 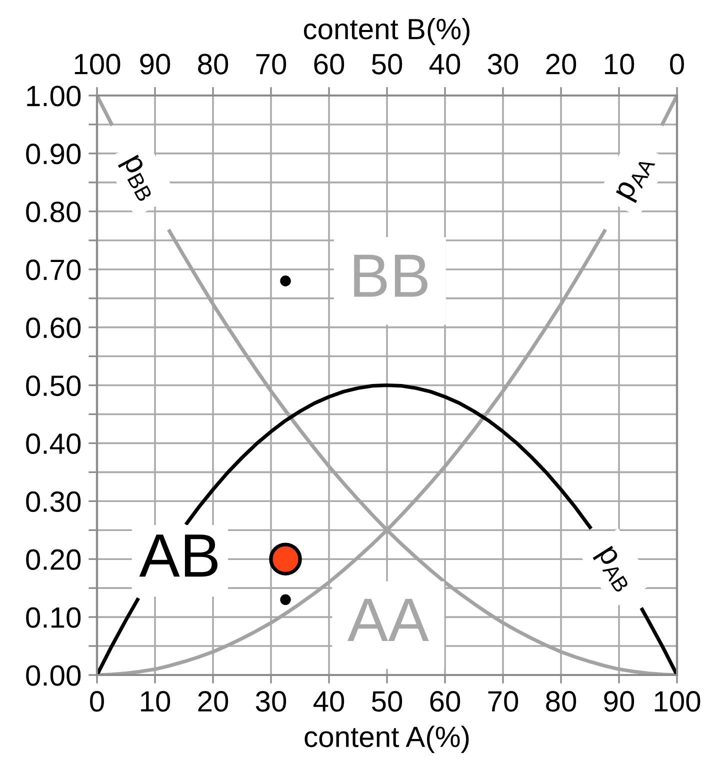 What do you see at coordinates (388, 619) in the screenshot?
I see `annotation: AA` at bounding box center [388, 619].